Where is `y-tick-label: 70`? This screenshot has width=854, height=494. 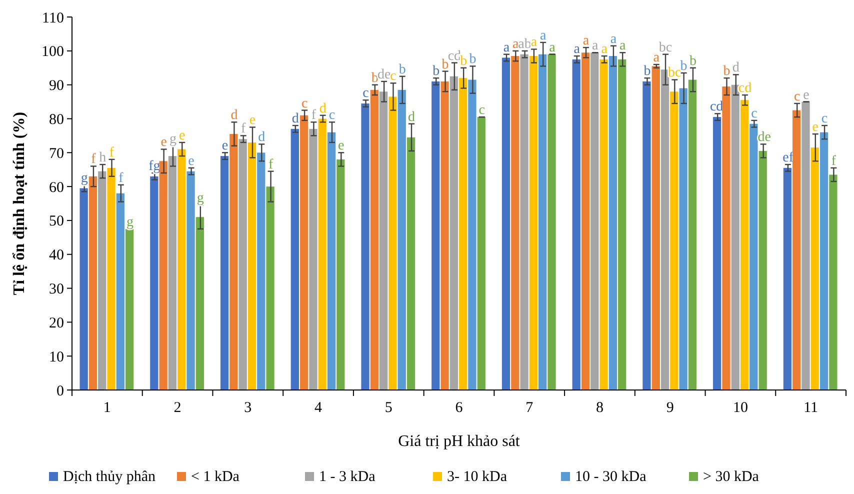 y-tick-label: 70 is located at coordinates (56, 154).